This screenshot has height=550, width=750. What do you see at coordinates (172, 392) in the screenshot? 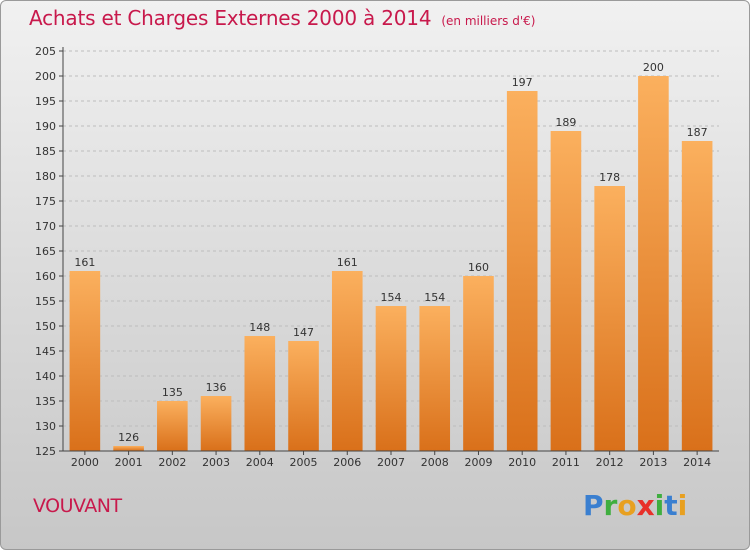
I see `value-label: 135` at bounding box center [172, 392].